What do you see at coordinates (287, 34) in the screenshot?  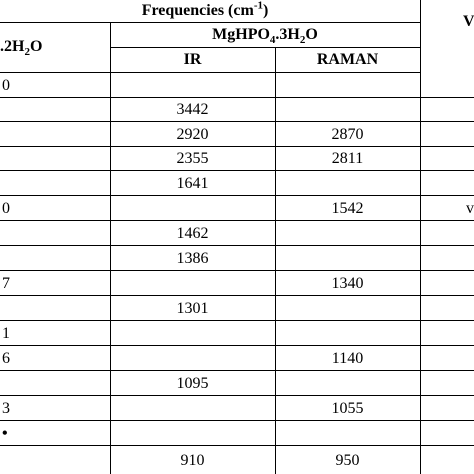 I see `text-part: .3H` at bounding box center [287, 34].